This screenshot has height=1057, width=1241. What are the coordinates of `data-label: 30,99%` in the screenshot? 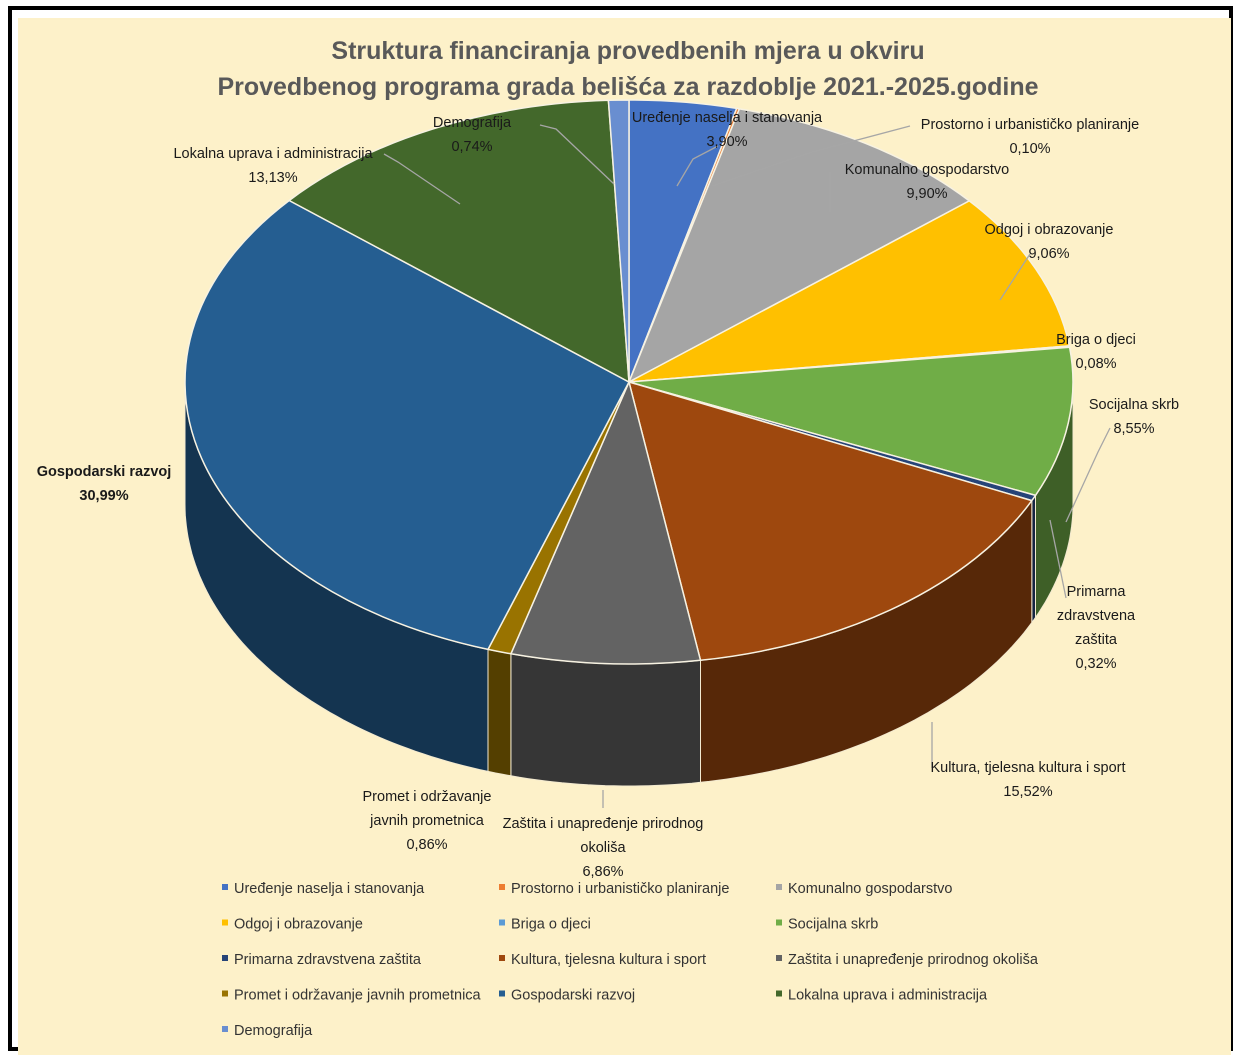 It's located at (103, 496).